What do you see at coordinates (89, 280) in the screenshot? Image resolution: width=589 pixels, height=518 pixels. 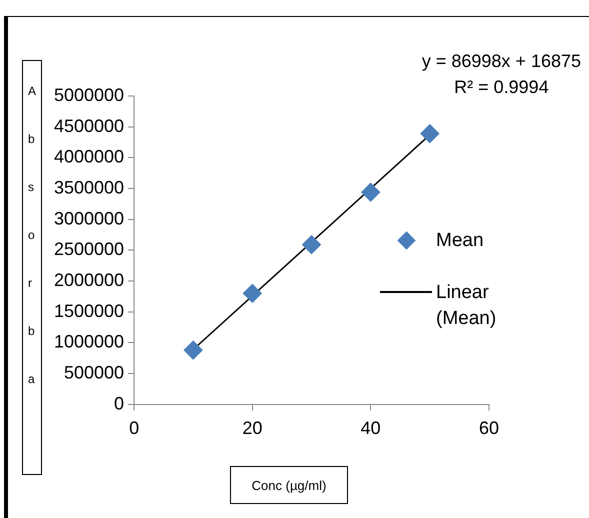 I see `y-tick-label: 2000000` at bounding box center [89, 280].